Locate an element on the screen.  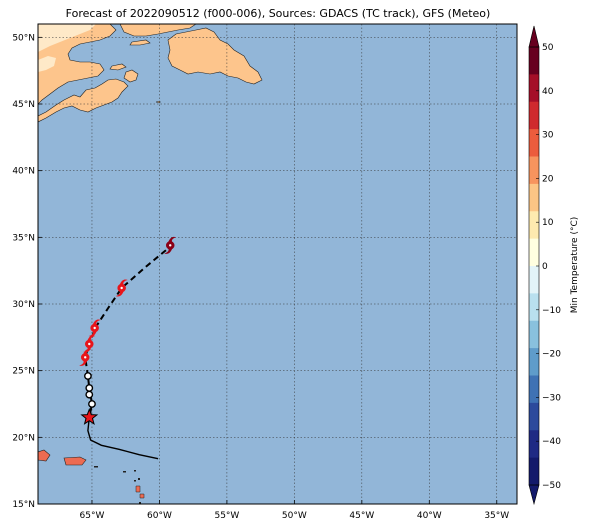
colorbar-extend-bottom is located at coordinates (534, 495).